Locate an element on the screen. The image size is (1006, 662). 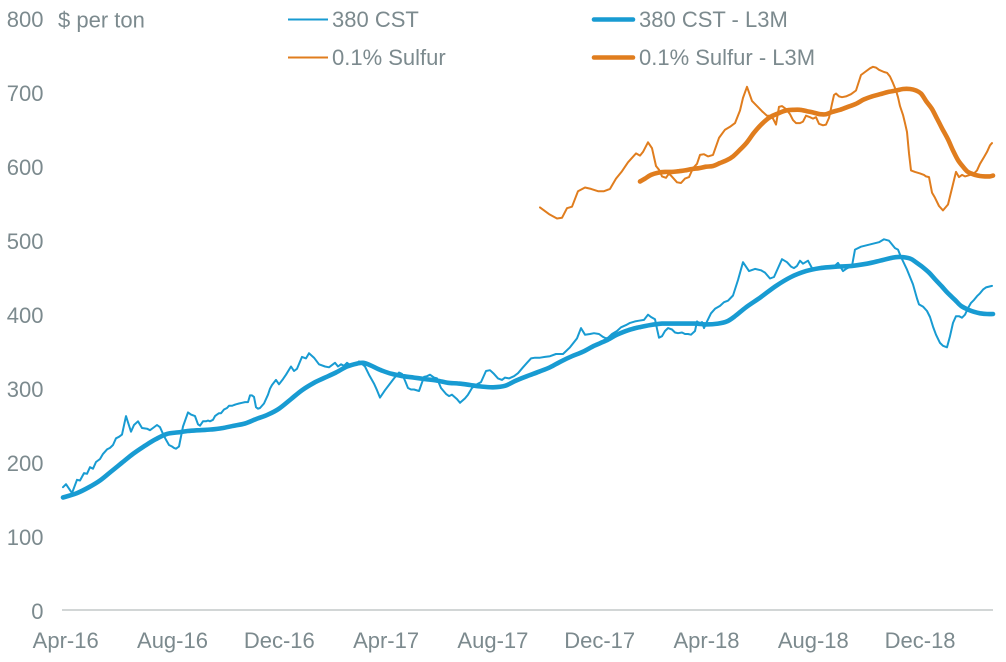
svg-text: 600 is located at coordinates (25, 167).